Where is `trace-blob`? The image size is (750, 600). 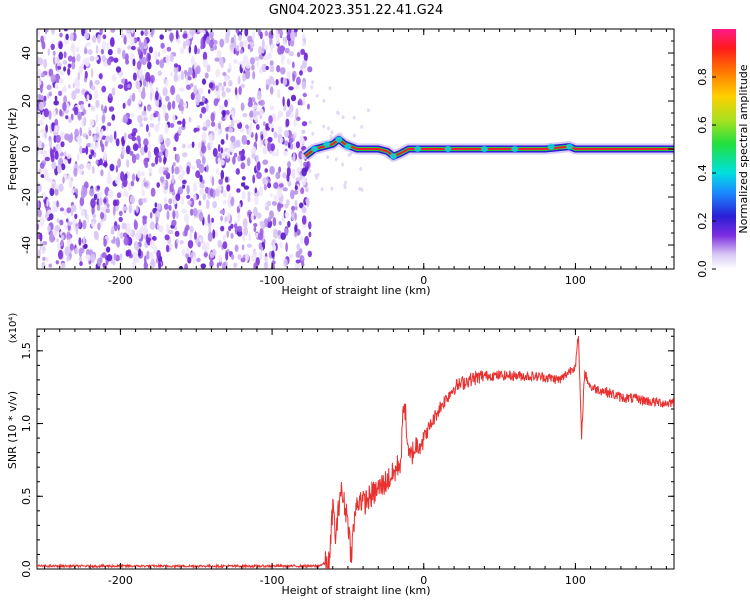
trace-blob is located at coordinates (515, 149).